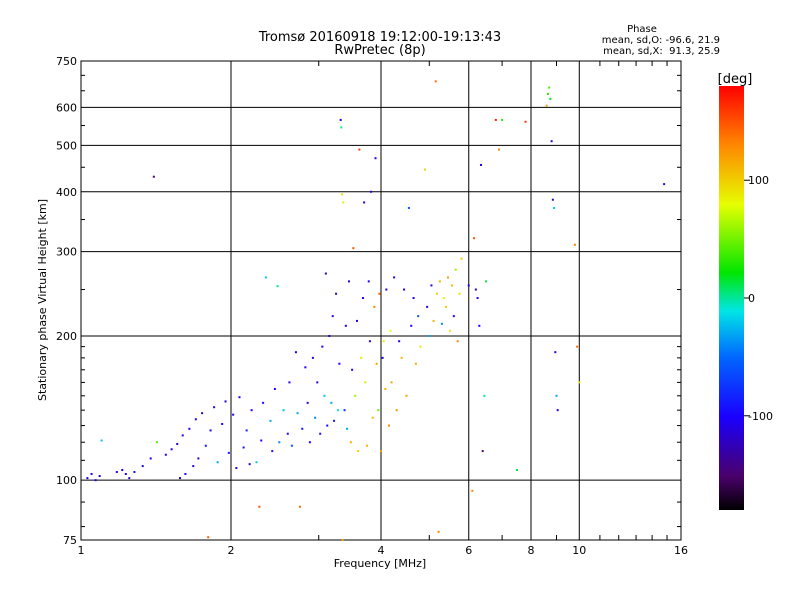 This screenshot has height=600, width=800. I want to click on y-tick-label: 300, so click(66, 252).